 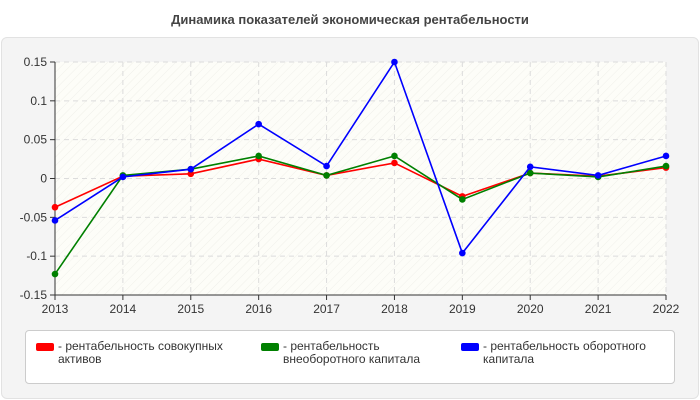 I want to click on legend-label: - рентабельность оборотного капитала, so click(x=564, y=352).